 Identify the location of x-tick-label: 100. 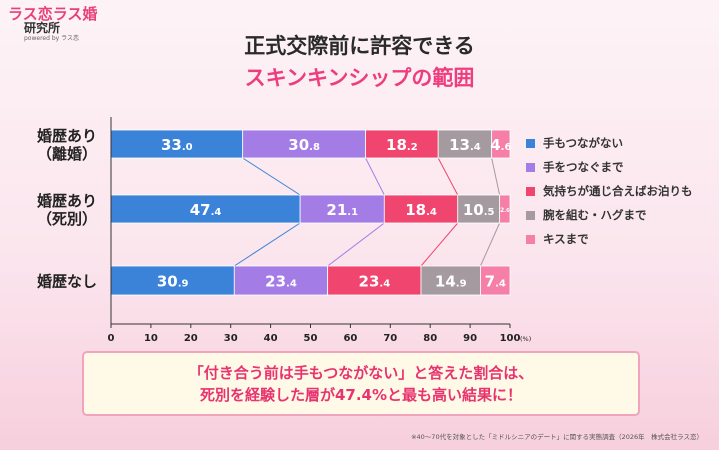
(510, 338).